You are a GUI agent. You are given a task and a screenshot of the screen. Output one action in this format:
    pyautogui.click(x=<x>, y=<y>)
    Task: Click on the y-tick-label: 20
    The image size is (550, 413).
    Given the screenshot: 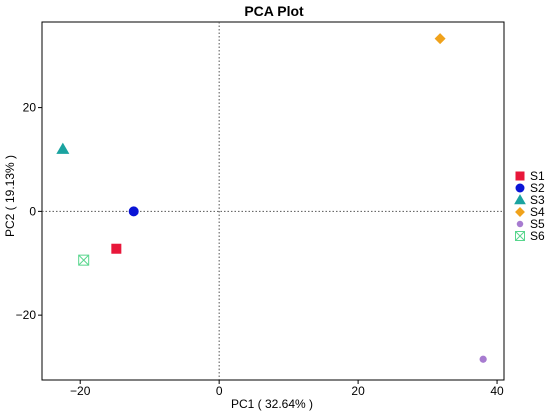 What is the action you would take?
    pyautogui.click(x=30, y=108)
    